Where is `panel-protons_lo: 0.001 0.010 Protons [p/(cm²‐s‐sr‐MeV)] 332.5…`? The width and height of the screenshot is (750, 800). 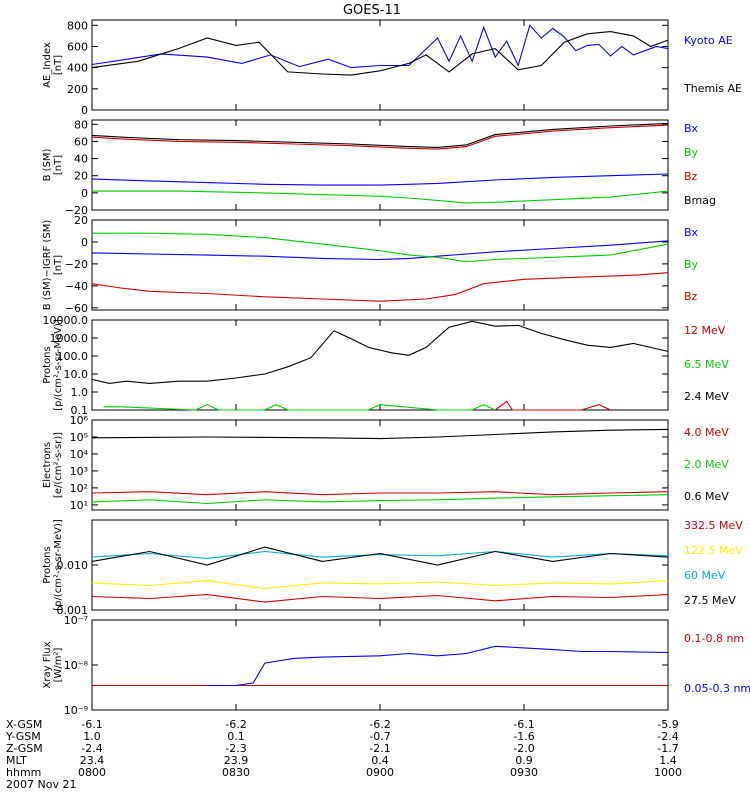
panel-protons_lo: 0.001 0.010 Protons [p/(cm²‐s‐sr‐MeV)] 332.5… is located at coordinates (392, 568).